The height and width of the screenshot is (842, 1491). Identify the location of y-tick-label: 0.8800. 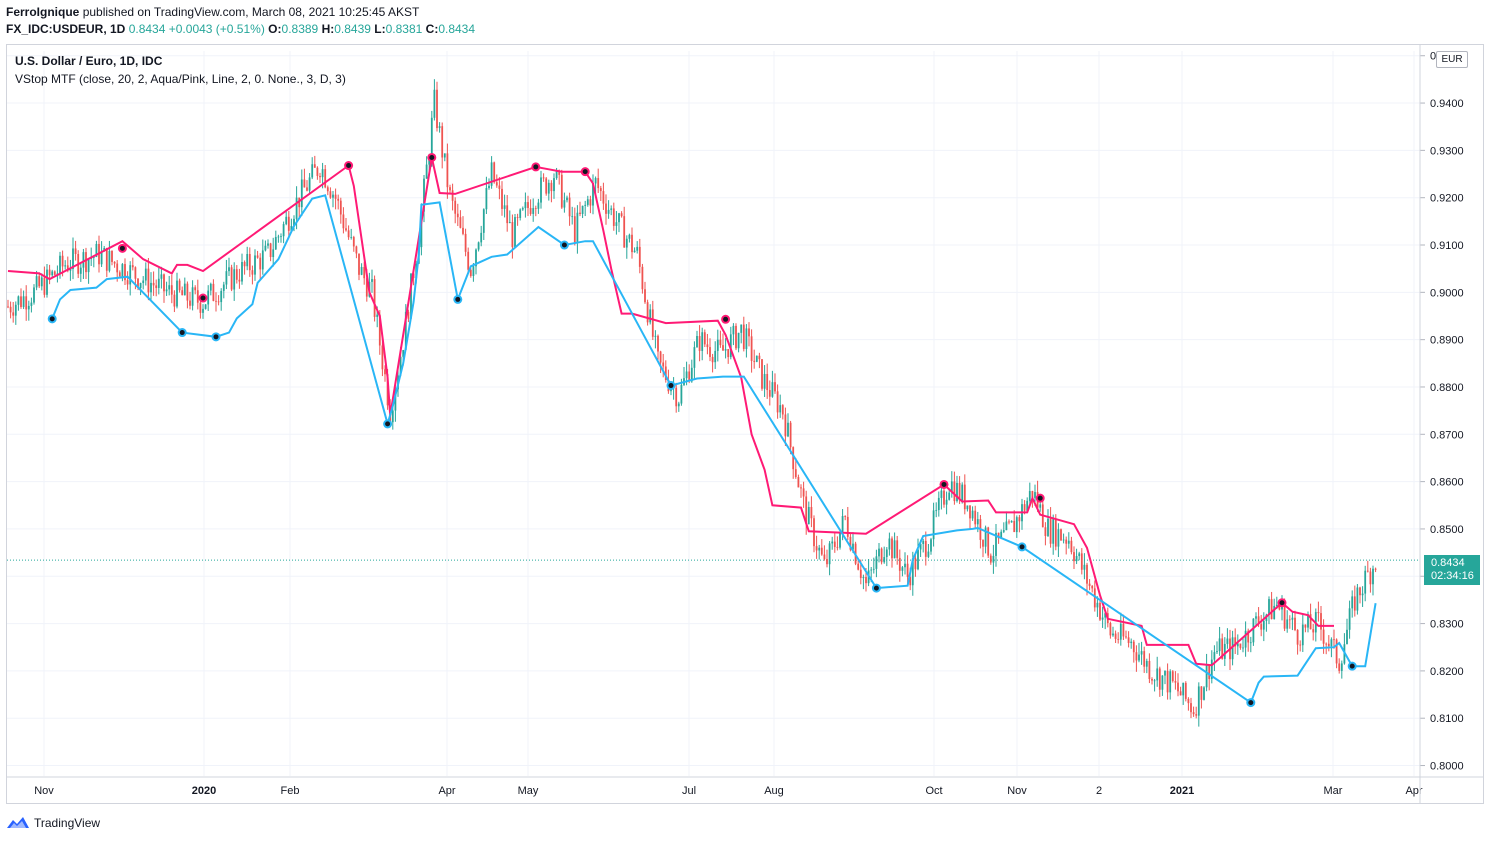
(1447, 388).